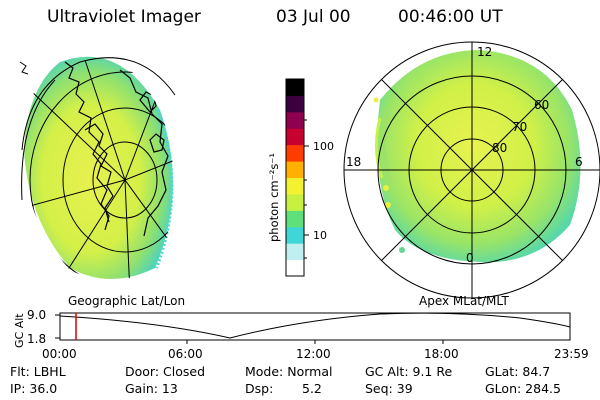 The height and width of the screenshot is (400, 600). I want to click on altitude-ylabel: GC Alt, so click(19, 330).